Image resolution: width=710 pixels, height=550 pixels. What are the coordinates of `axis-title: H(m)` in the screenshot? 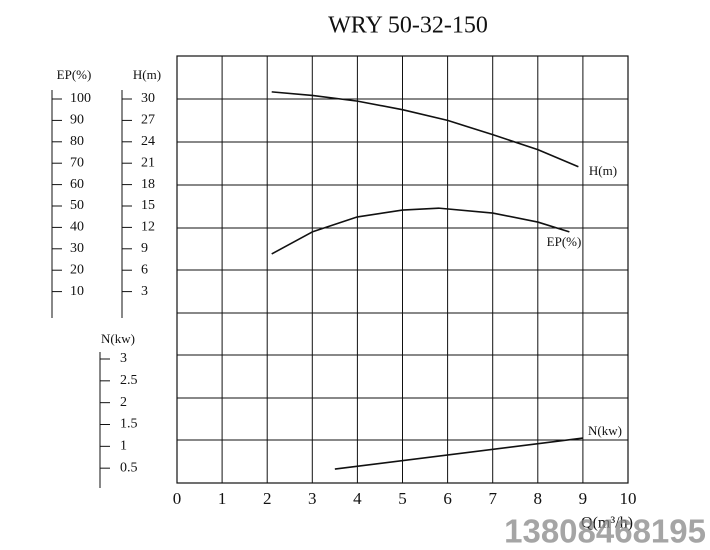 It's located at (147, 74).